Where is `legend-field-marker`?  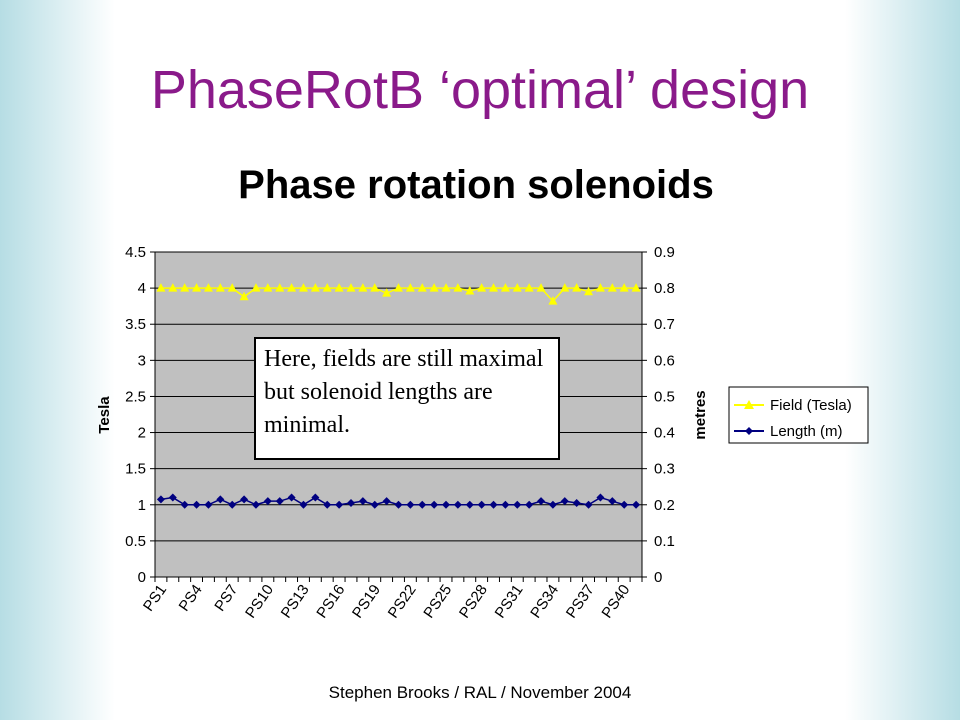
legend-field-marker is located at coordinates (749, 404).